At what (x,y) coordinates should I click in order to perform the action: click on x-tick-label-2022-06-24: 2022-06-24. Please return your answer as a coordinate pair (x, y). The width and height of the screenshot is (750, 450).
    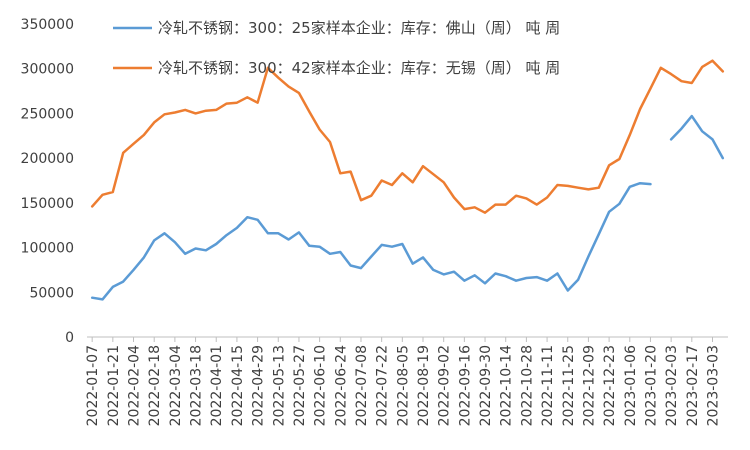
    Looking at the image, I should click on (341, 385).